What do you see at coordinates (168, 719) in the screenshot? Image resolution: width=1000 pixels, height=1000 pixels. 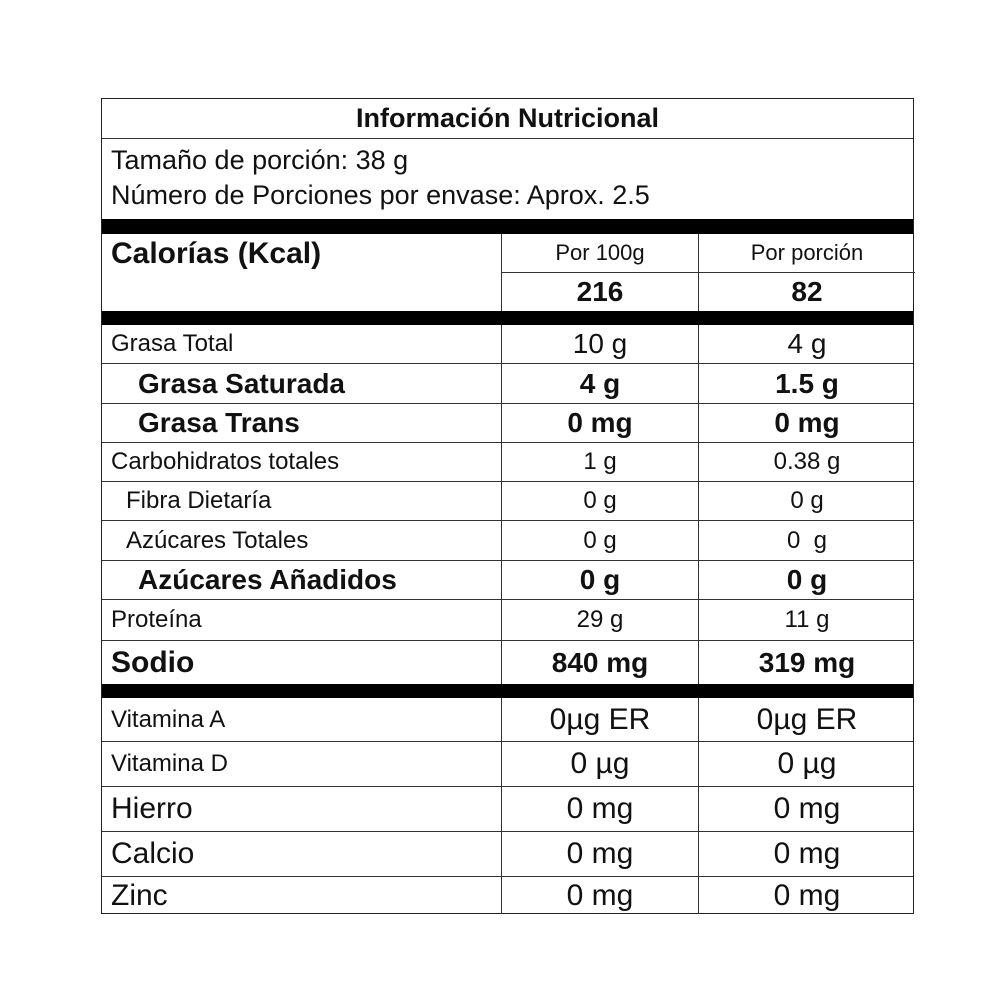 I see `micronutrient-name: Vitamina A` at bounding box center [168, 719].